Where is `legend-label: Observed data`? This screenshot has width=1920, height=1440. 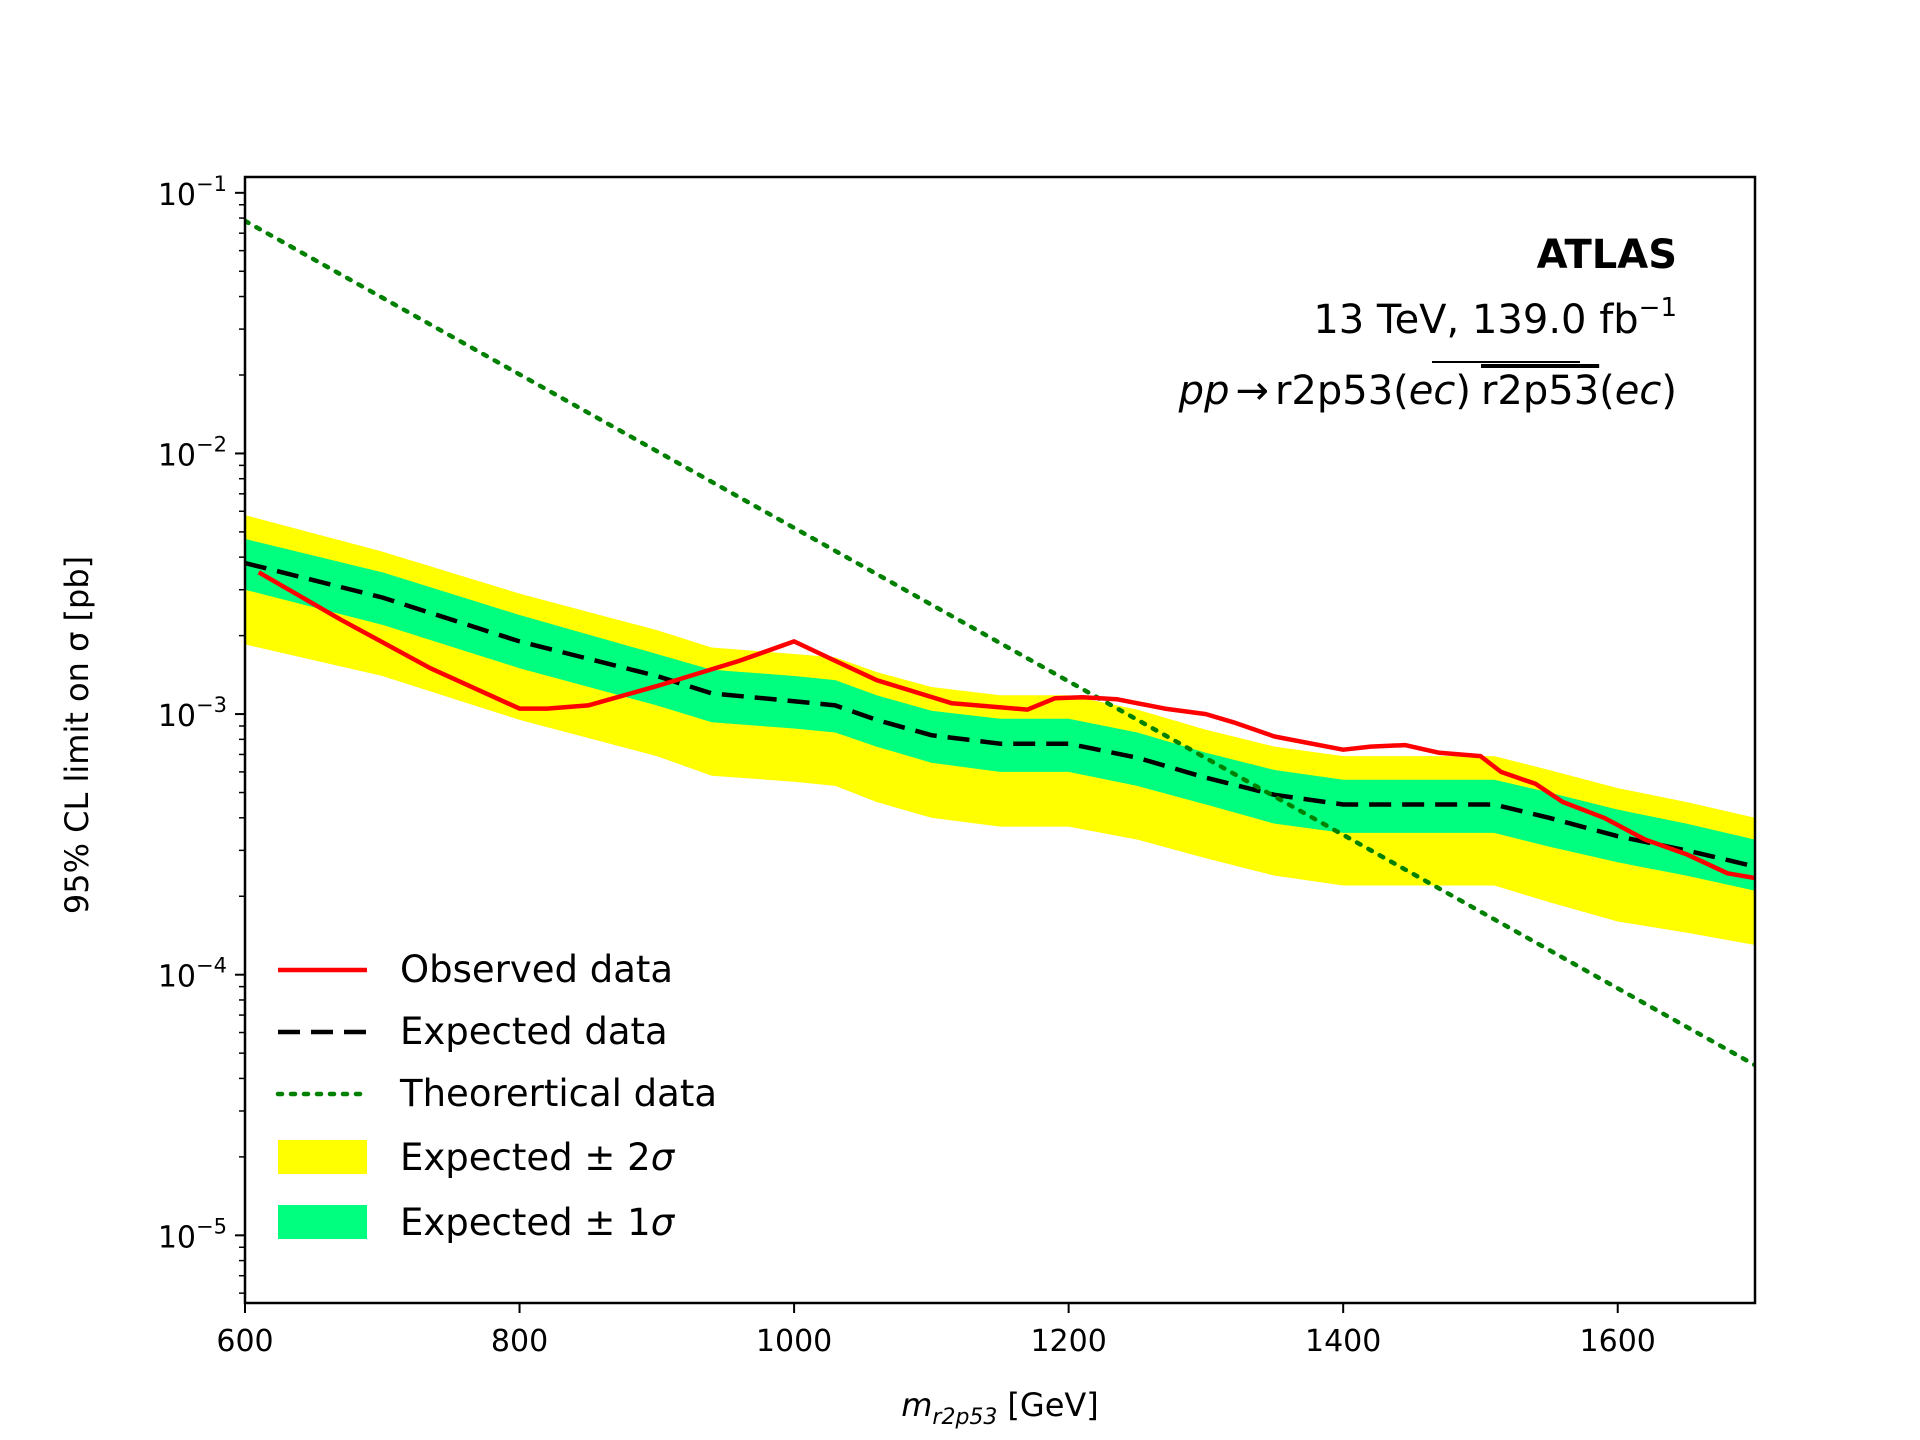 legend-label: Observed data is located at coordinates (536, 969).